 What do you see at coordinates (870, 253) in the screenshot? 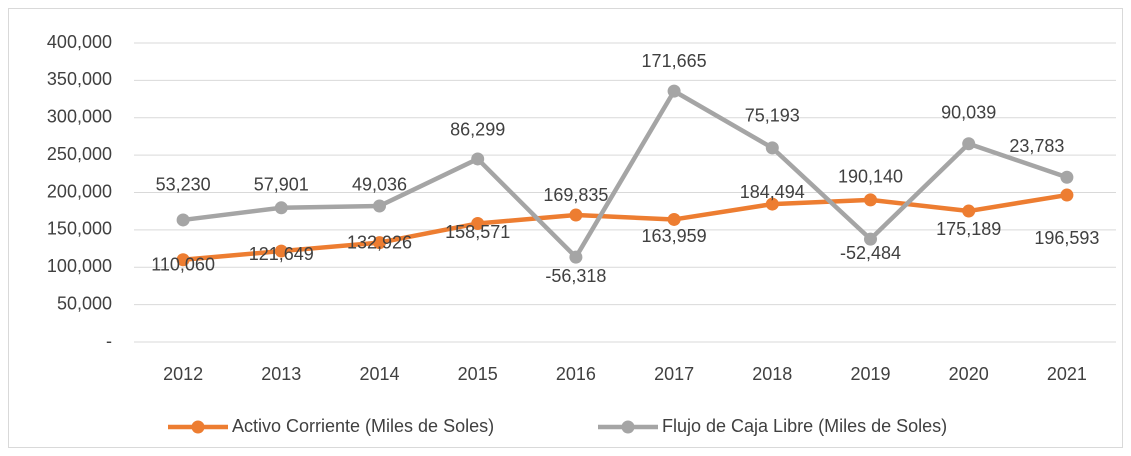
I see `data-label: -52,484` at bounding box center [870, 253].